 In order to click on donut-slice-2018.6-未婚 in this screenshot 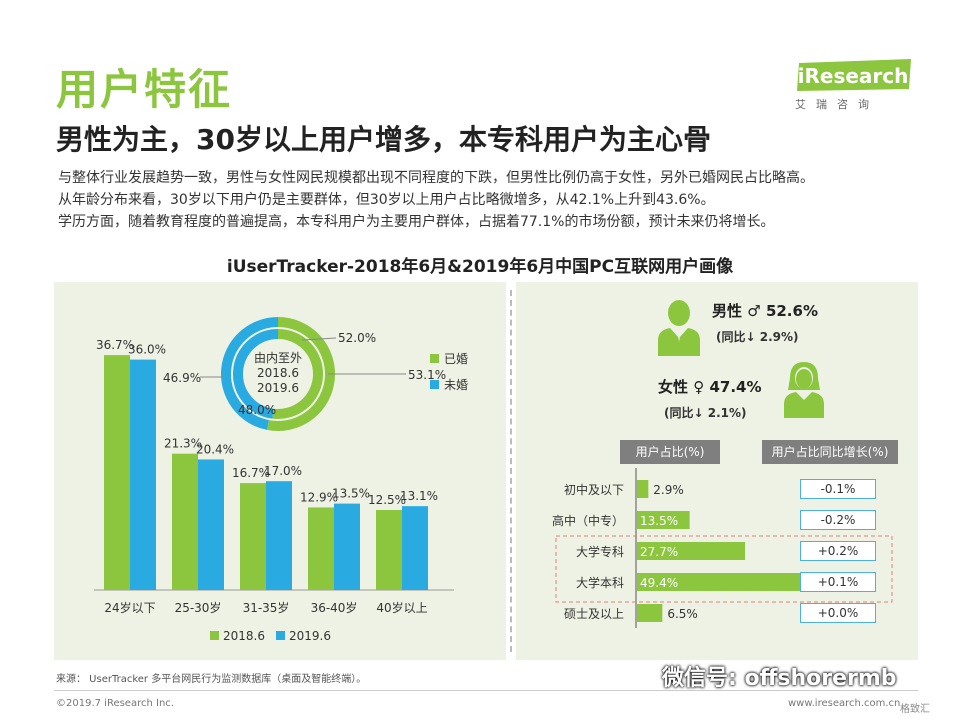, I will do `click(256, 374)`.